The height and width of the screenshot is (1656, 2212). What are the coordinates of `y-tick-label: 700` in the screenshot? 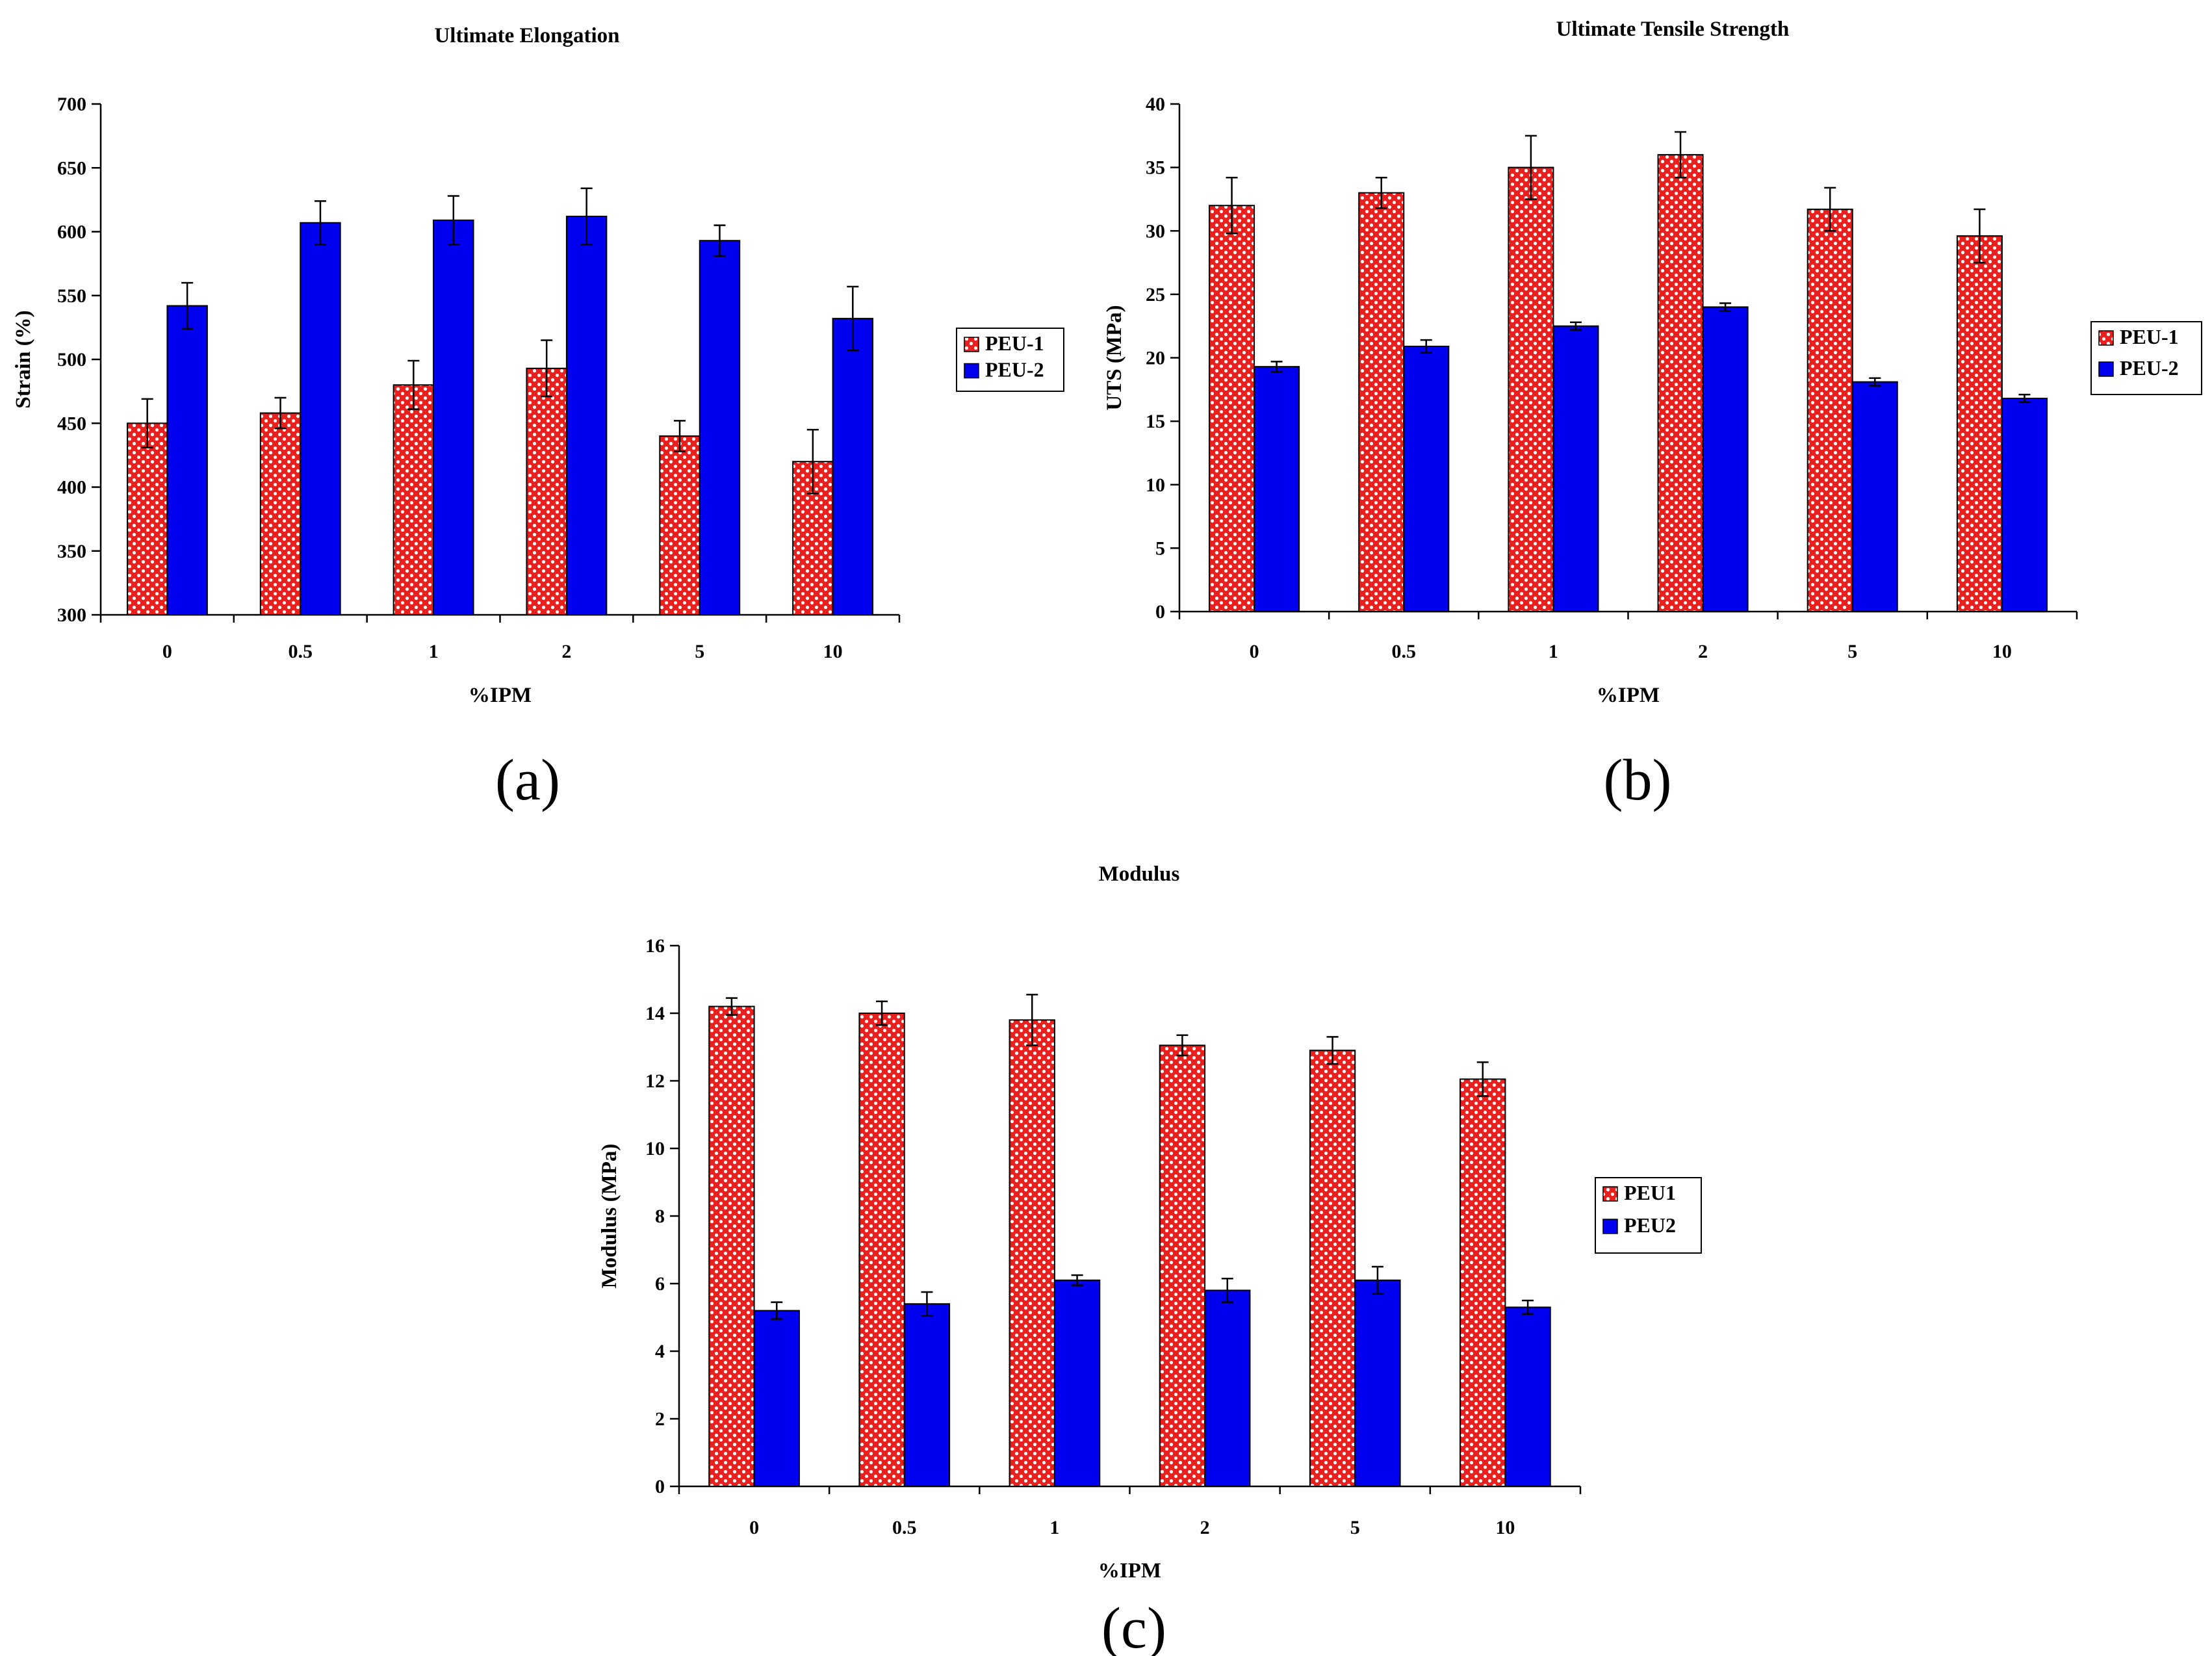 It's located at (71, 105).